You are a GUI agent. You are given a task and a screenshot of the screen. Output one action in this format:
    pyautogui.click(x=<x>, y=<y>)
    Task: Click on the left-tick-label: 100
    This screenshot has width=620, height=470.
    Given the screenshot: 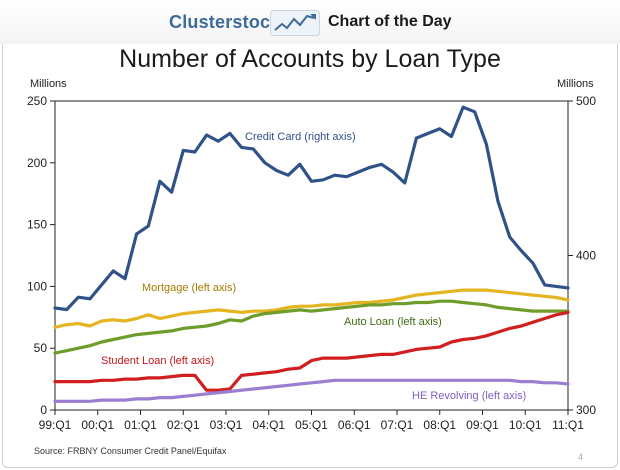 What is the action you would take?
    pyautogui.click(x=37, y=286)
    